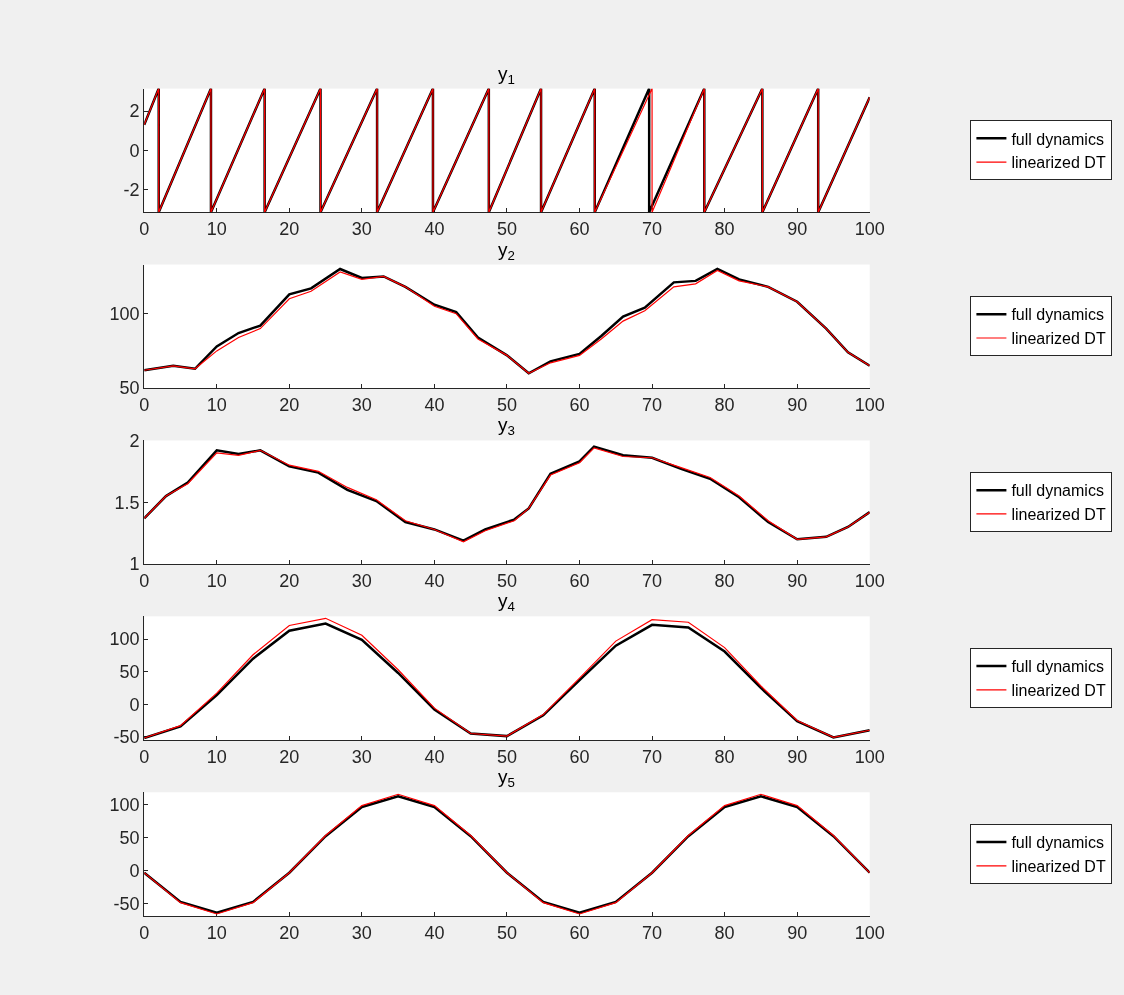  I want to click on chart-title: y$_{5}$, so click(506, 778).